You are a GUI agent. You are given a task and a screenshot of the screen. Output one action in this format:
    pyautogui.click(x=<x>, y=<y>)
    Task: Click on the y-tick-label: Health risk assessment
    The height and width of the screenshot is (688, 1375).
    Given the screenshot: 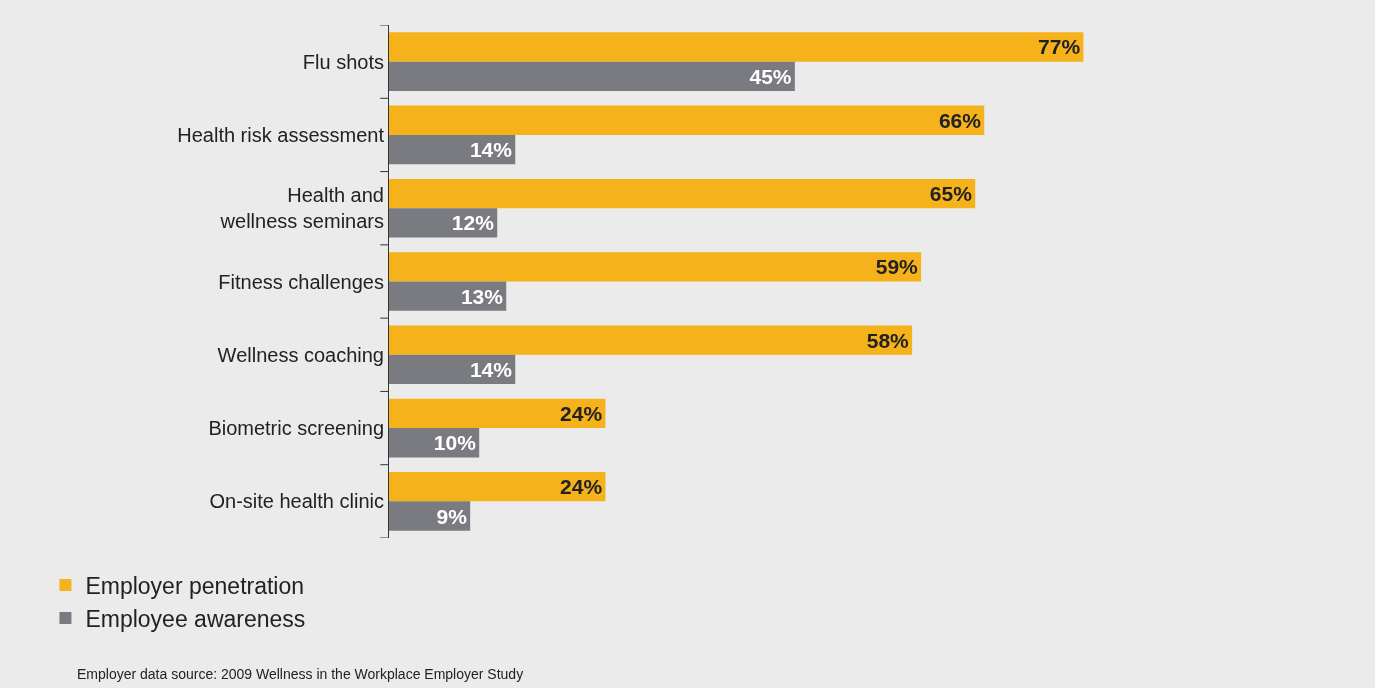 What is the action you would take?
    pyautogui.click(x=281, y=134)
    